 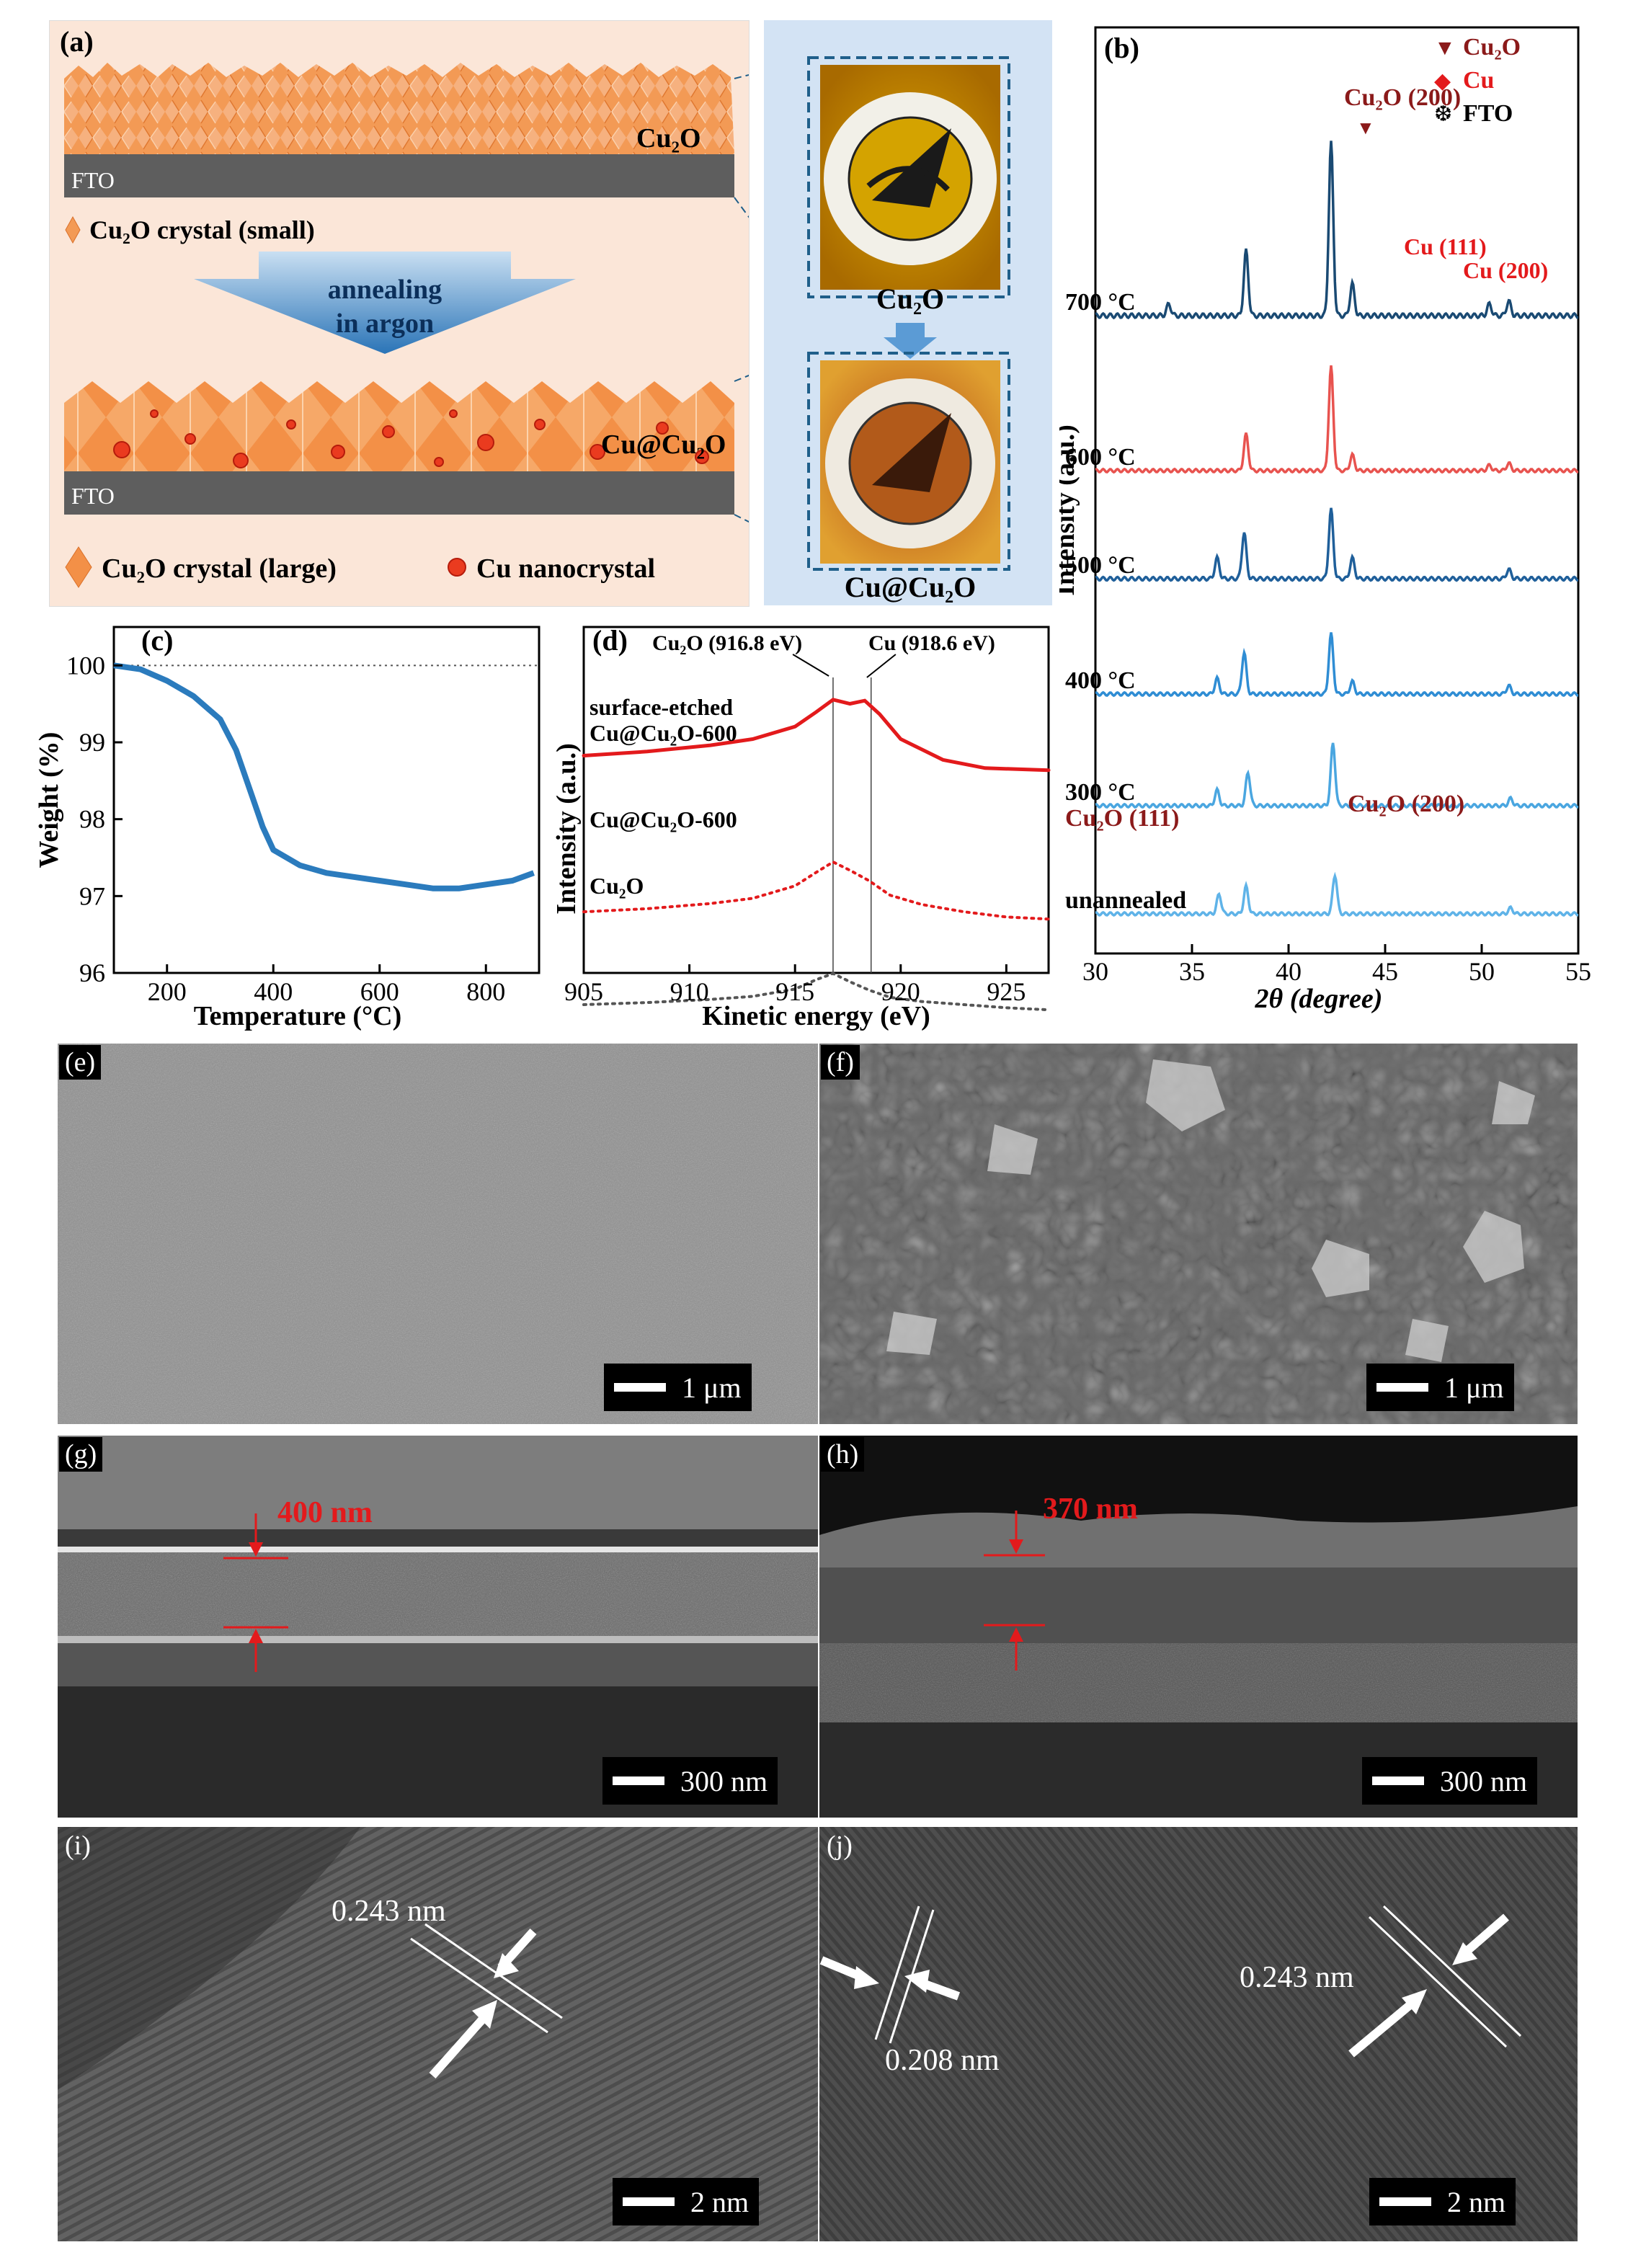 I want to click on thickness-label-h: 370 nm, so click(x=1090, y=1510).